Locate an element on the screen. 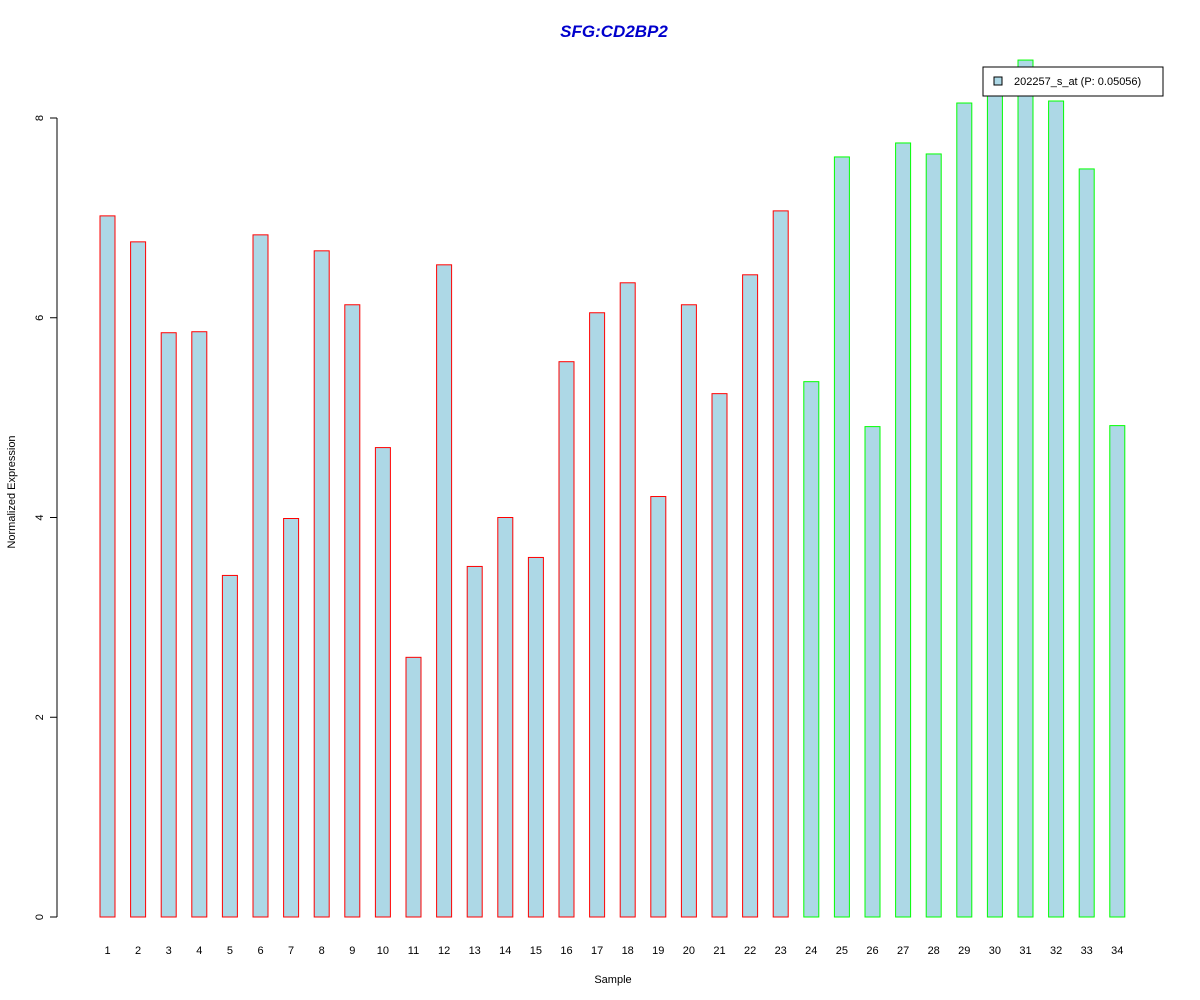  y-tick-label: 8 is located at coordinates (40, 118).